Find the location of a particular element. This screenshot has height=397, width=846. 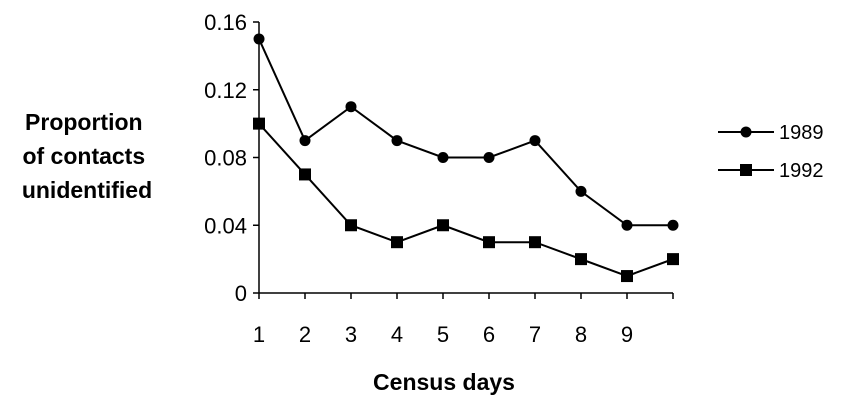

x-axis-ticks: 1 2 3 4 5 6 7 8 9 is located at coordinates (463, 320).